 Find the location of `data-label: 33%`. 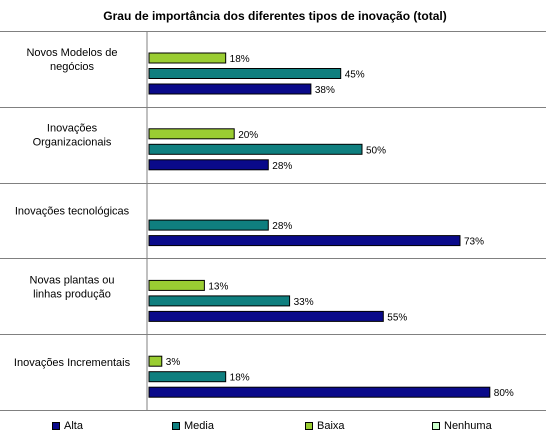

data-label: 33% is located at coordinates (304, 302).